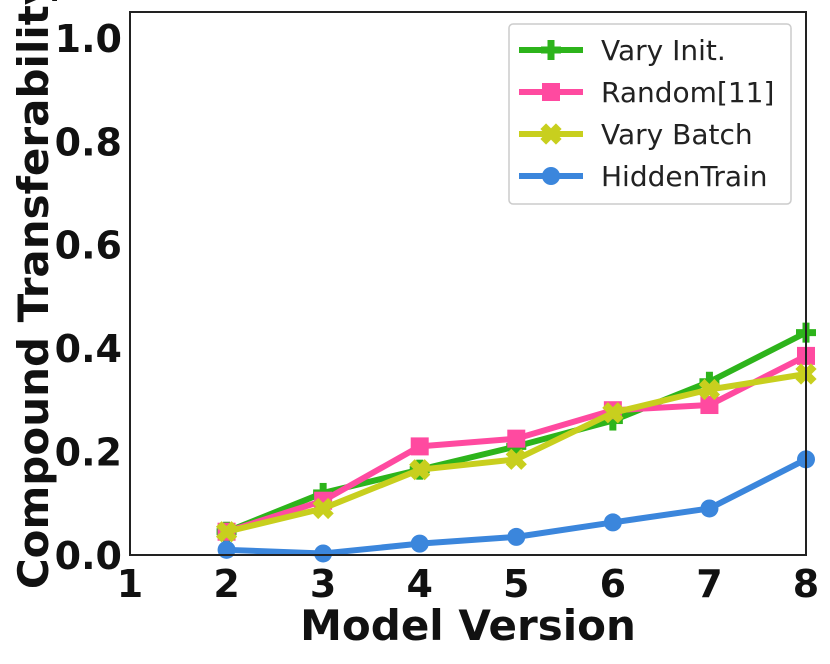 The width and height of the screenshot is (830, 664). I want to click on legend-label: Vary Batch, so click(677, 134).